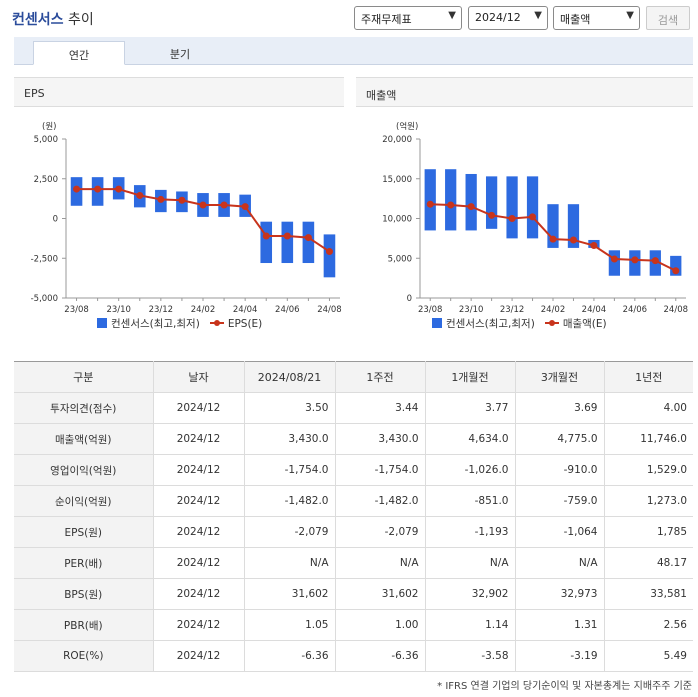 Image resolution: width=698 pixels, height=697 pixels. Describe the element at coordinates (470, 470) in the screenshot. I see `row-value: -1,026.0` at that location.